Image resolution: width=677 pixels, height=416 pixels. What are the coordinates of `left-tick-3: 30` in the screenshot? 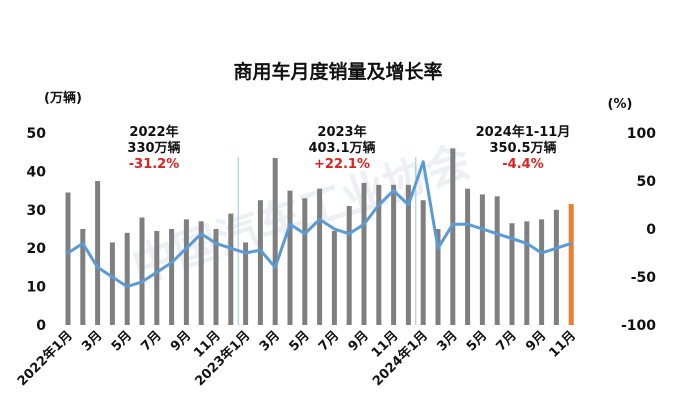 It's located at (37, 211).